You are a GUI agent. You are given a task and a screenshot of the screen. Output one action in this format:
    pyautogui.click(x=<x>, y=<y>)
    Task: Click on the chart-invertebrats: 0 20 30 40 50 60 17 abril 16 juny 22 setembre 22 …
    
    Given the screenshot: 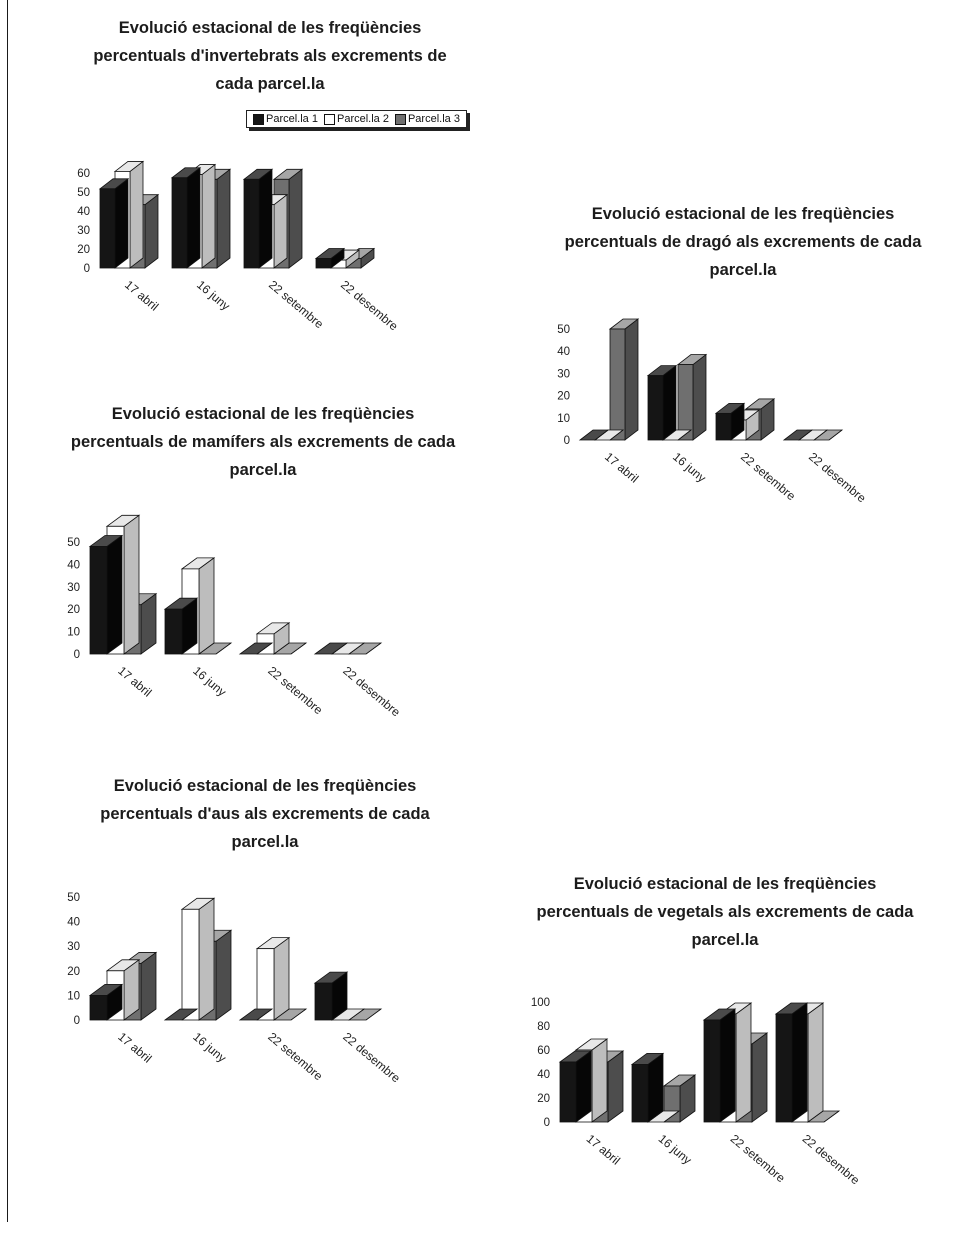 What is the action you would take?
    pyautogui.click(x=239, y=247)
    